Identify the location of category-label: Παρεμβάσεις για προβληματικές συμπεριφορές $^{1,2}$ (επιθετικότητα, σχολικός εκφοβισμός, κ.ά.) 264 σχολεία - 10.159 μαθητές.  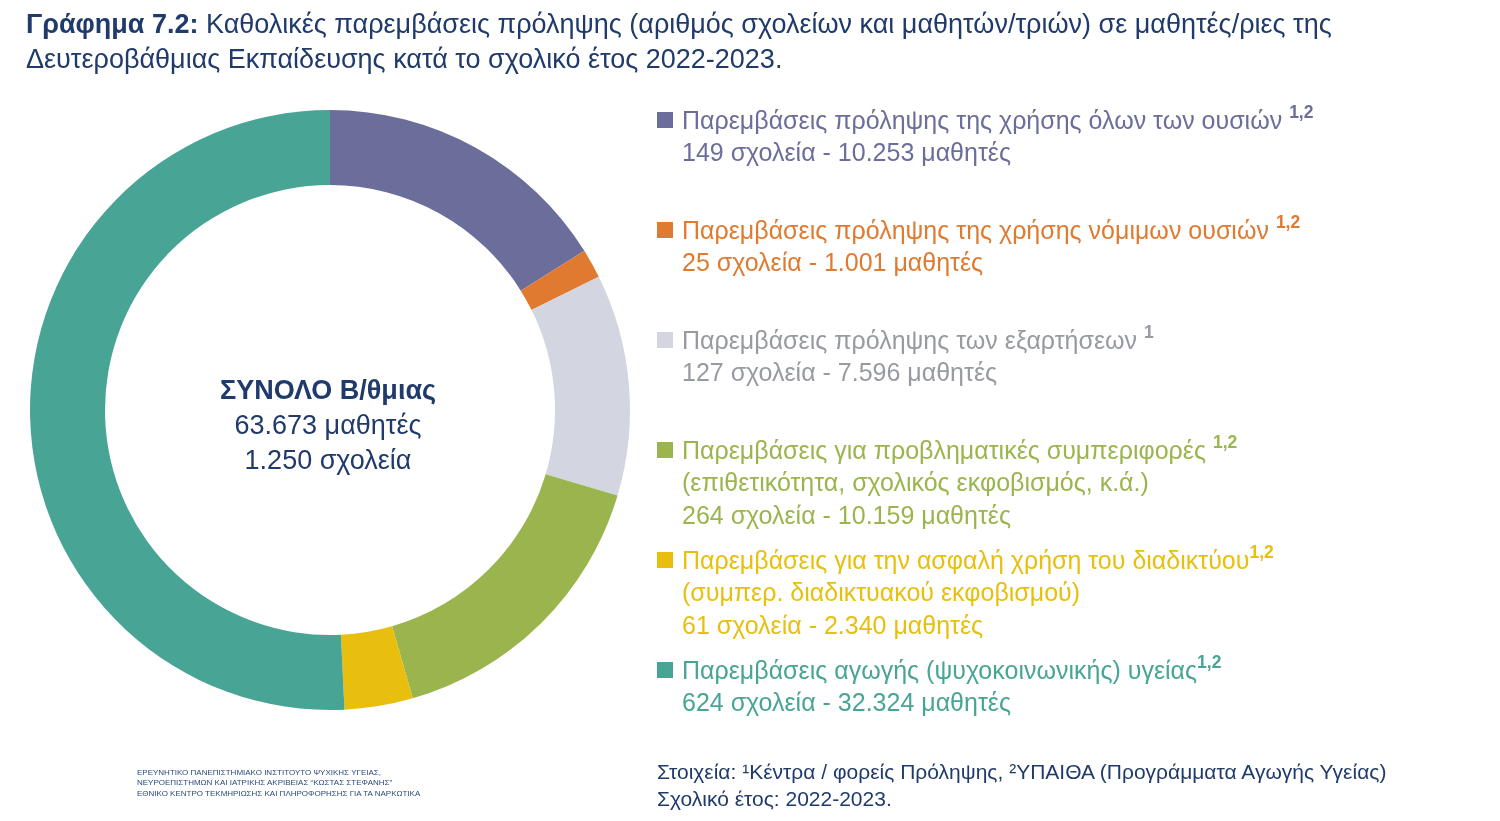
(960, 480).